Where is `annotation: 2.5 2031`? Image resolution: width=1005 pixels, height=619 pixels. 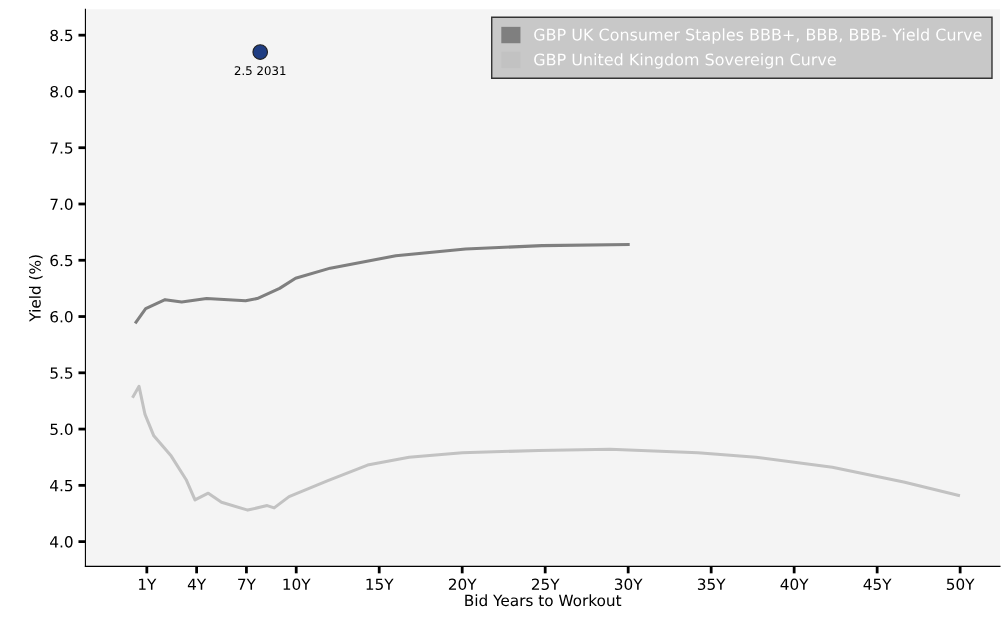
annotation: 2.5 2031 is located at coordinates (260, 71).